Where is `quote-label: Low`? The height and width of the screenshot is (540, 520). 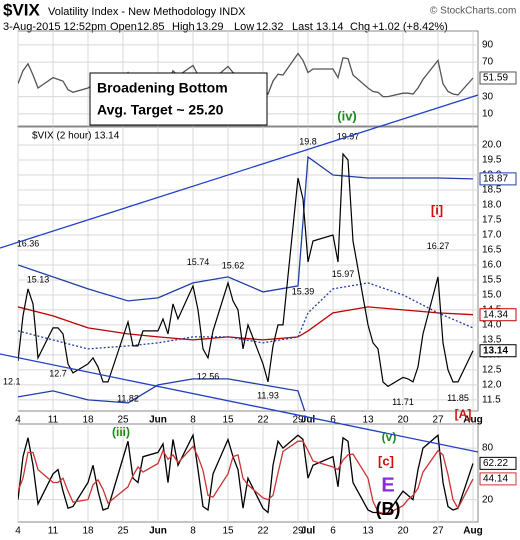
quote-label: Low is located at coordinates (244, 27).